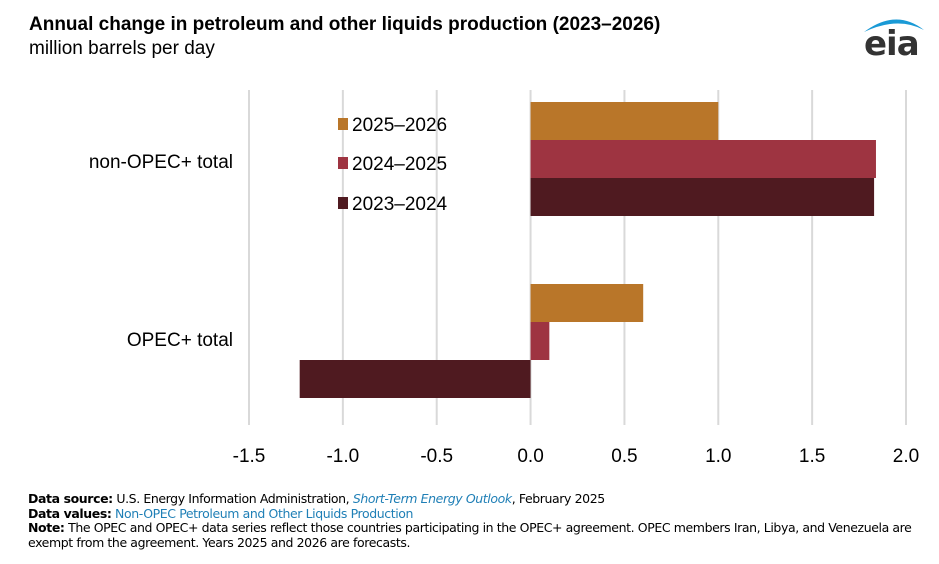 Image resolution: width=939 pixels, height=564 pixels. I want to click on bar-opec-2025–2026, so click(587, 303).